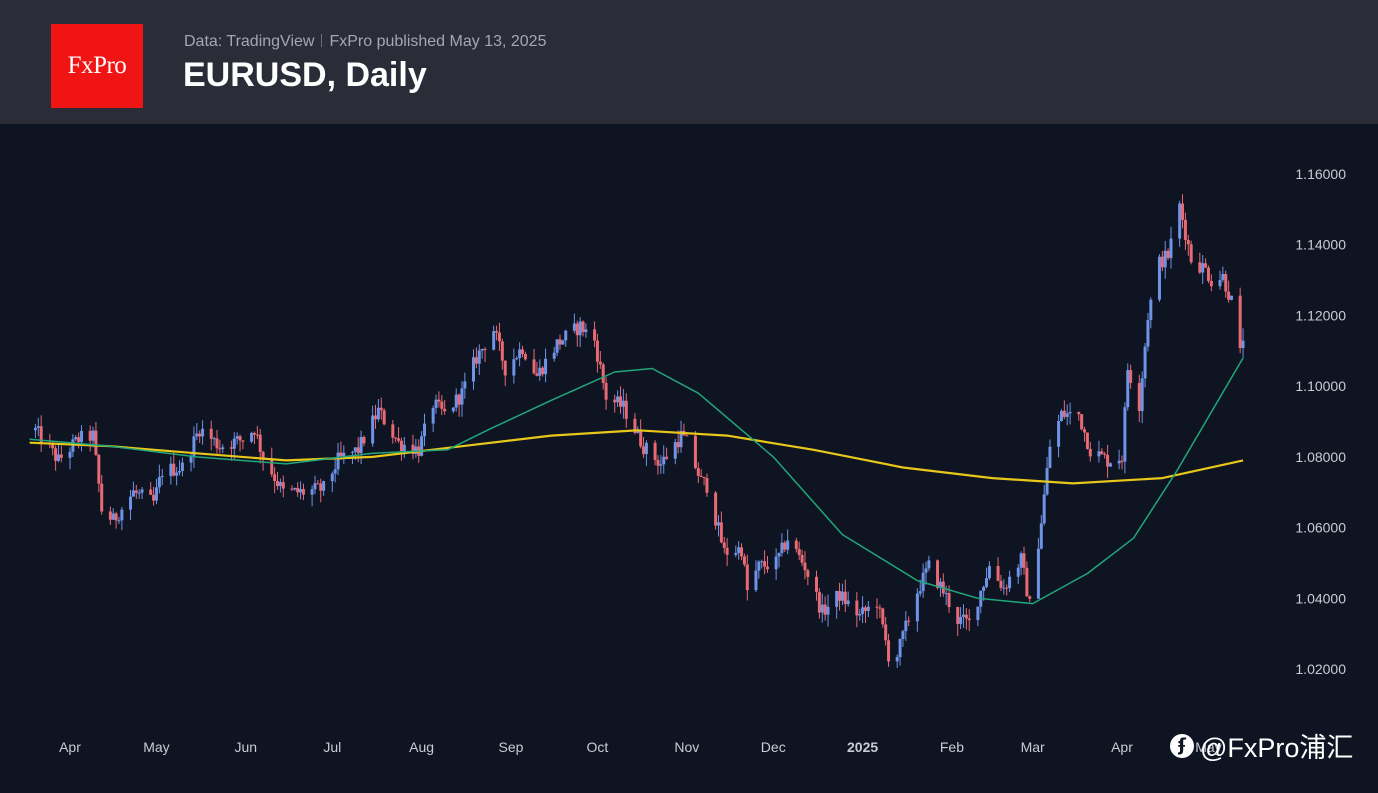 The width and height of the screenshot is (1378, 793). I want to click on moving-average-long-line, so click(636, 457).